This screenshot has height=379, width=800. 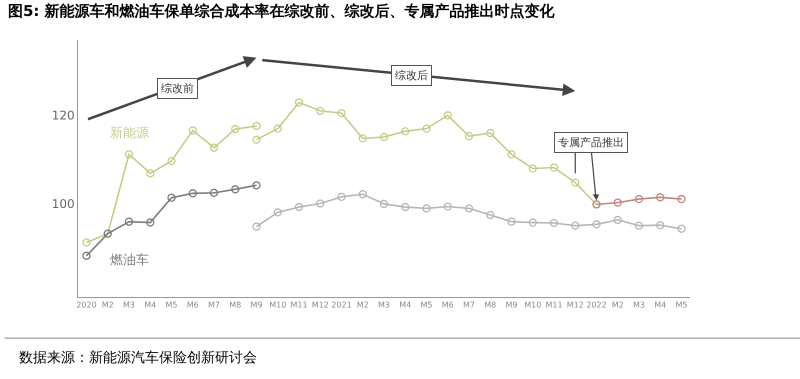 What do you see at coordinates (129, 260) in the screenshot?
I see `series-label: 燃油车` at bounding box center [129, 260].